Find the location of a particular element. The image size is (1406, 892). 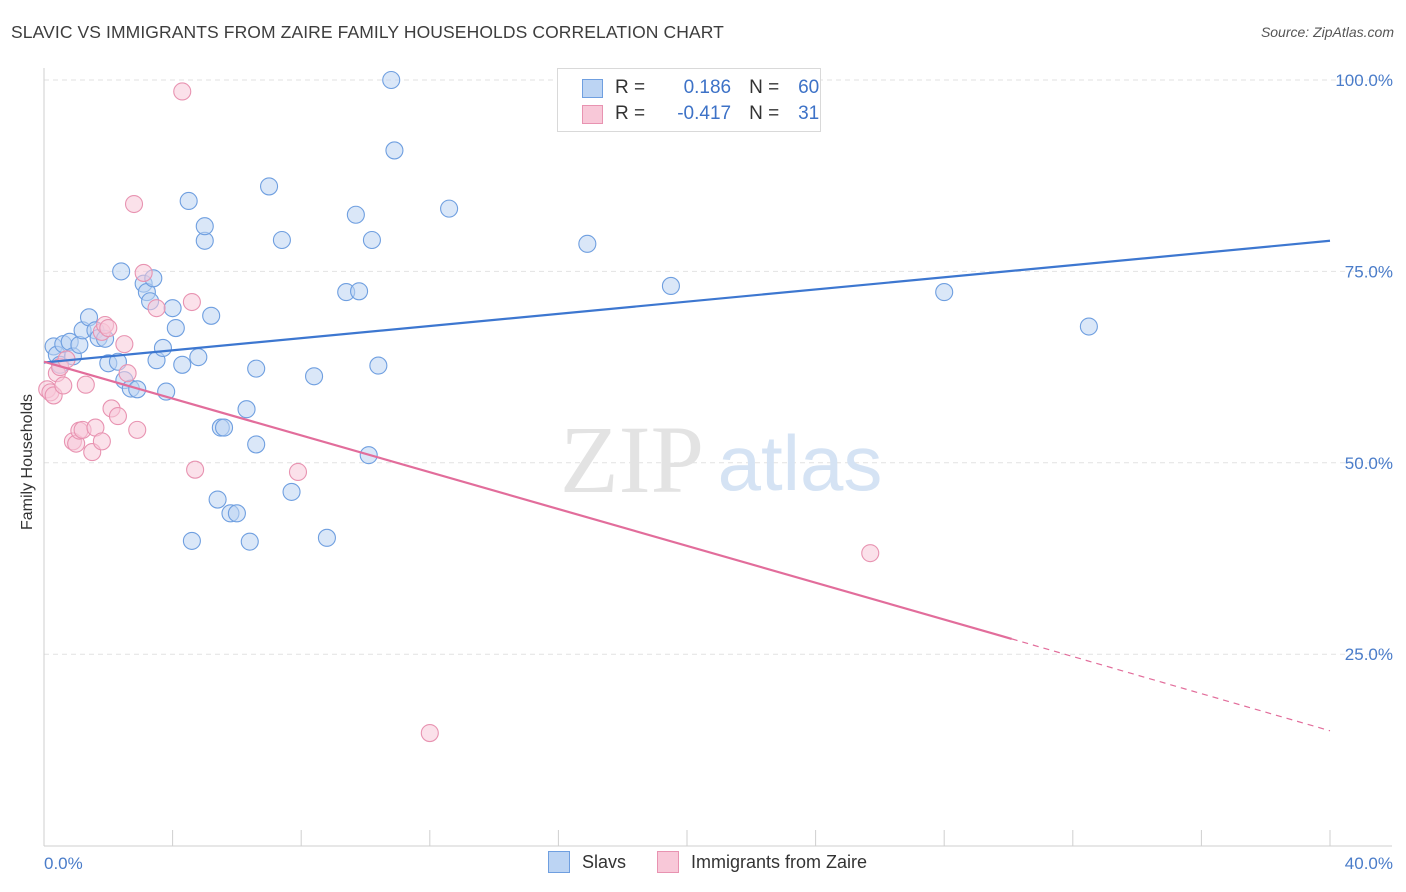

legend-label-zaire: Immigrants from Zaire is located at coordinates (779, 861).